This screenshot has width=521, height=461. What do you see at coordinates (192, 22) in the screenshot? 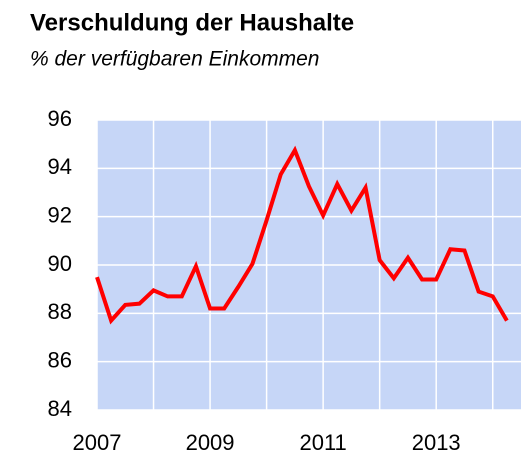
I see `chart-title: Verschuldung der Haushalte` at bounding box center [192, 22].